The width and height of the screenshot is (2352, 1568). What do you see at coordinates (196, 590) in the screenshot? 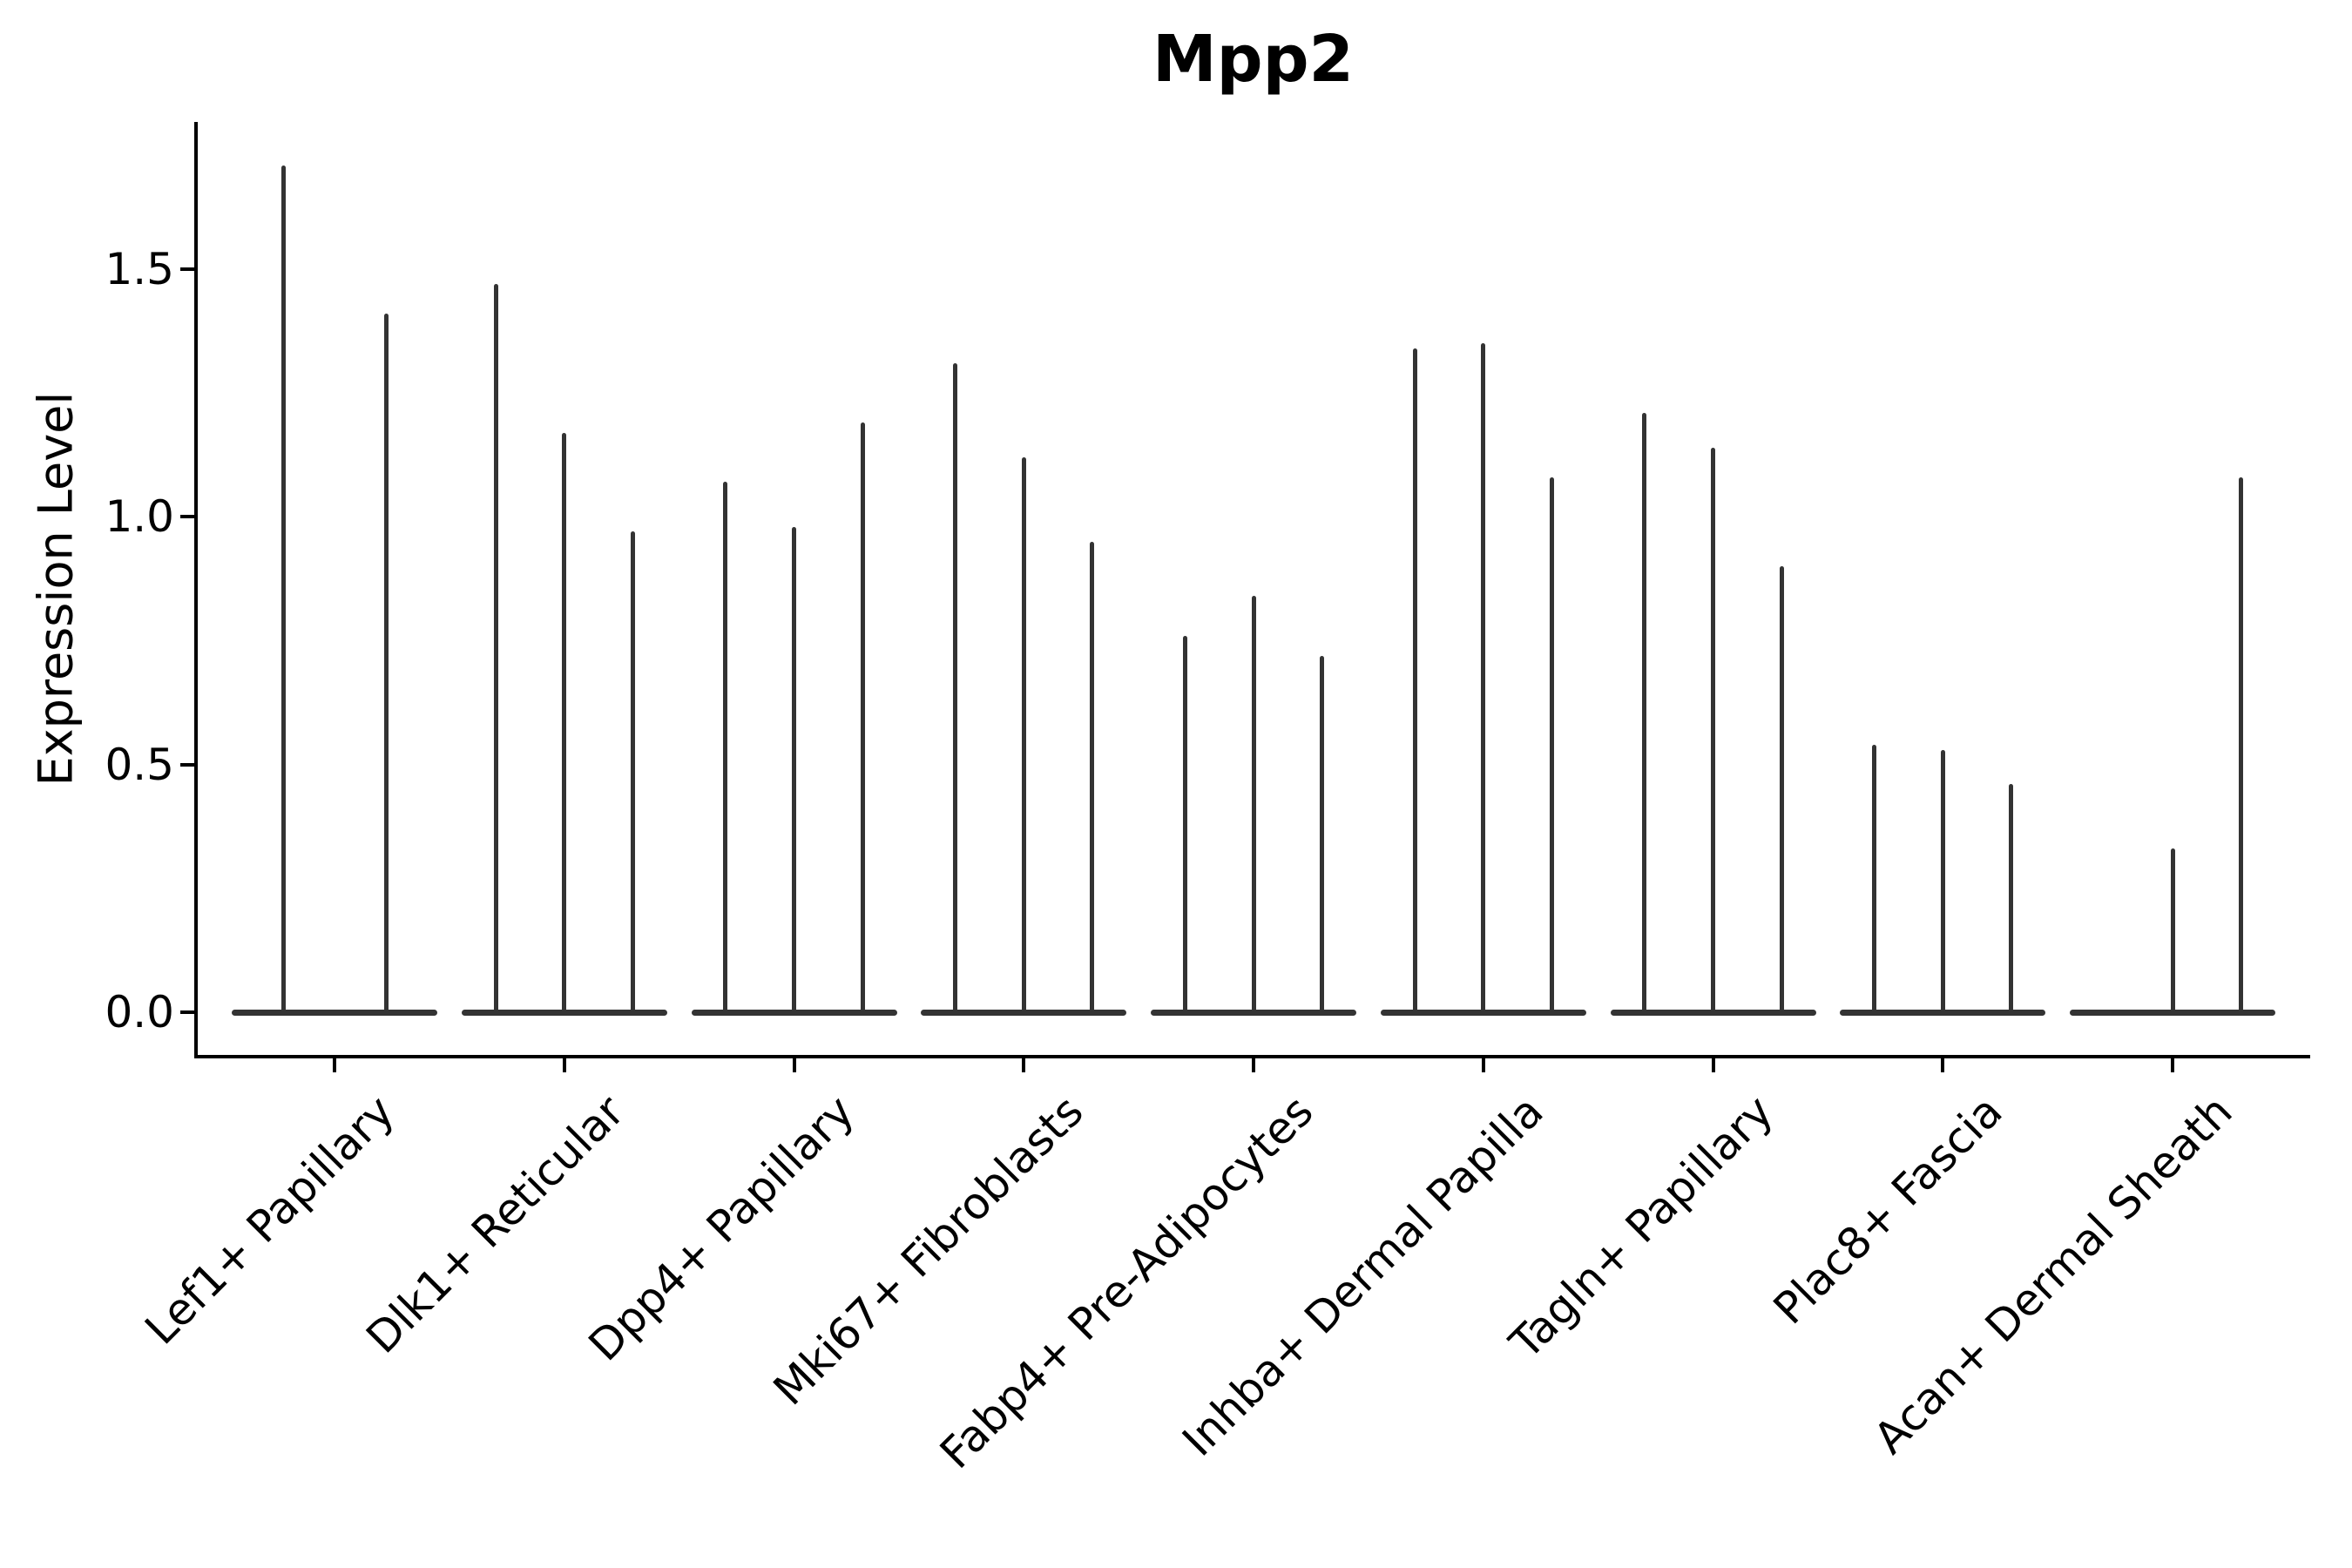
I see `y-axis-spine` at bounding box center [196, 590].